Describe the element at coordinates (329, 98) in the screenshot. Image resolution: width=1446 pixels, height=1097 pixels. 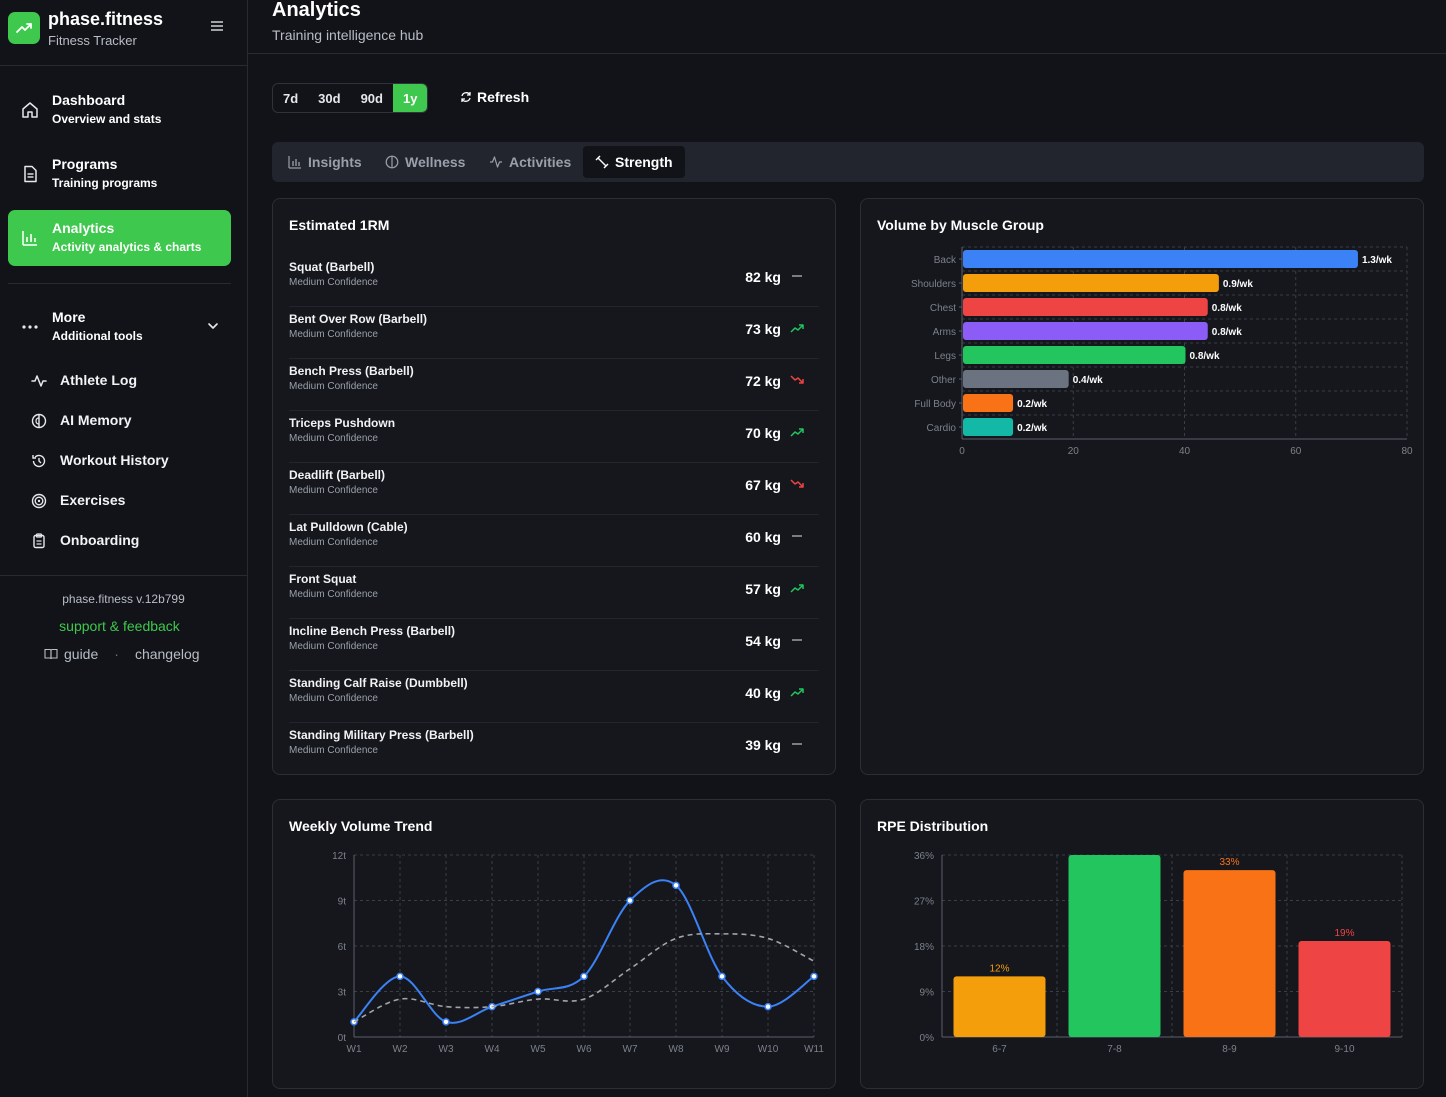
I see `range-30d-button: 30d` at that location.